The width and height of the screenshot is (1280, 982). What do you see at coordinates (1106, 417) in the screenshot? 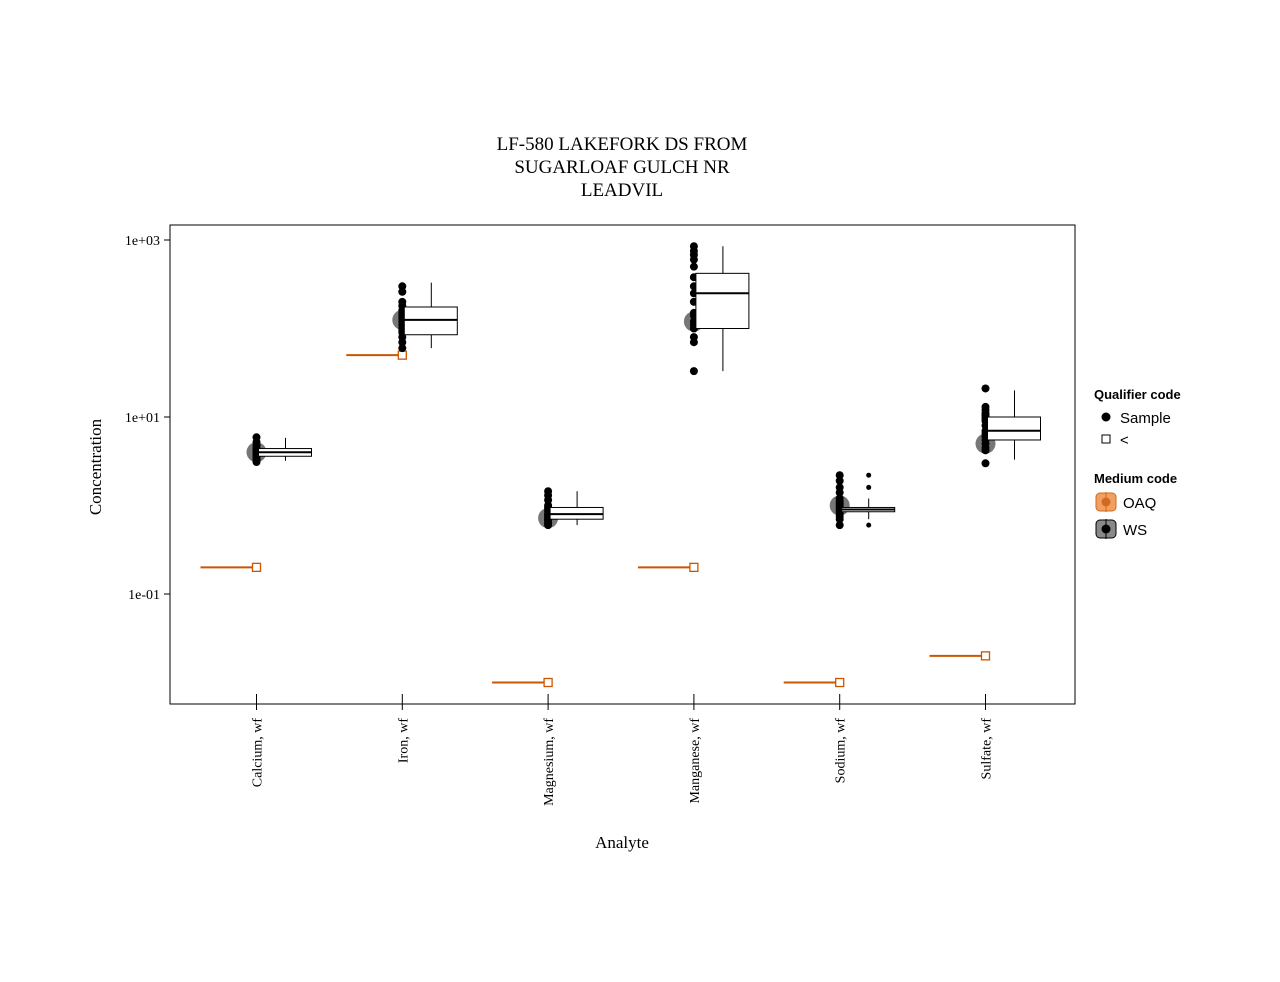
I see `legend-sample-symbol` at bounding box center [1106, 417].